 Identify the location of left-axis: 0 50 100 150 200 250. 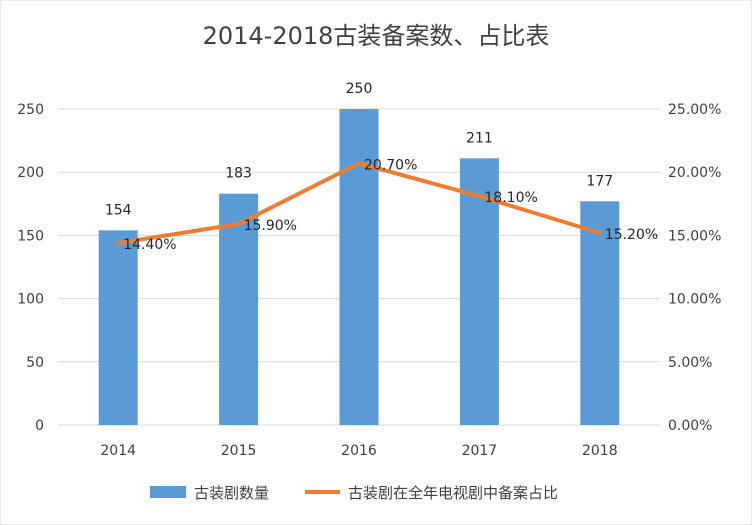
(30, 268).